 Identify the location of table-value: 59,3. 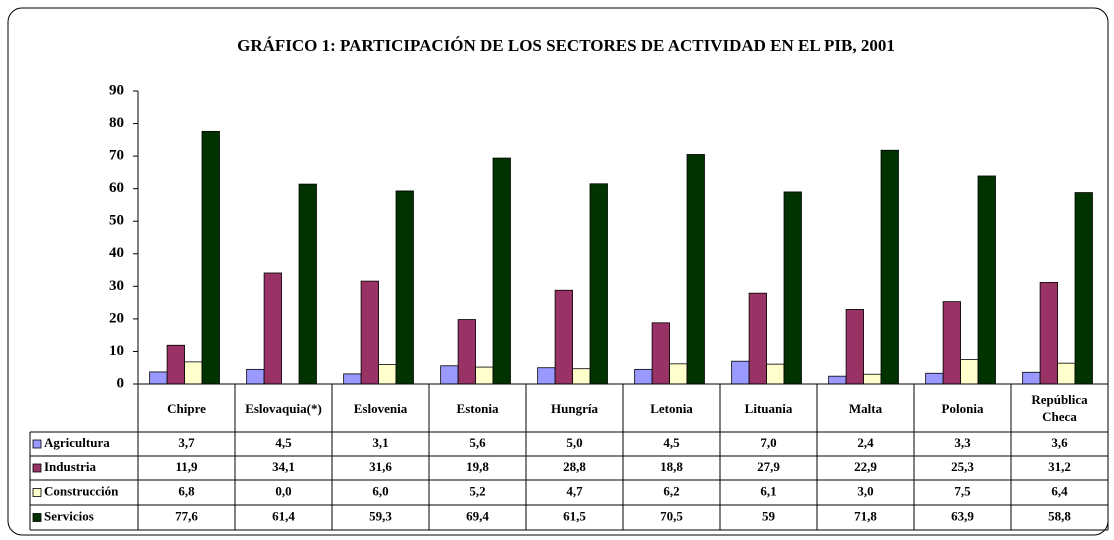
(380, 515).